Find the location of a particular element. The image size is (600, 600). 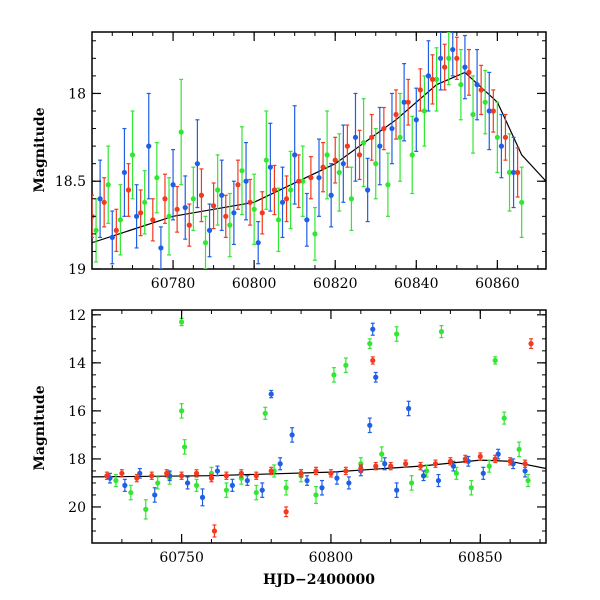

top-x-tick-label: 60800 is located at coordinates (254, 284).